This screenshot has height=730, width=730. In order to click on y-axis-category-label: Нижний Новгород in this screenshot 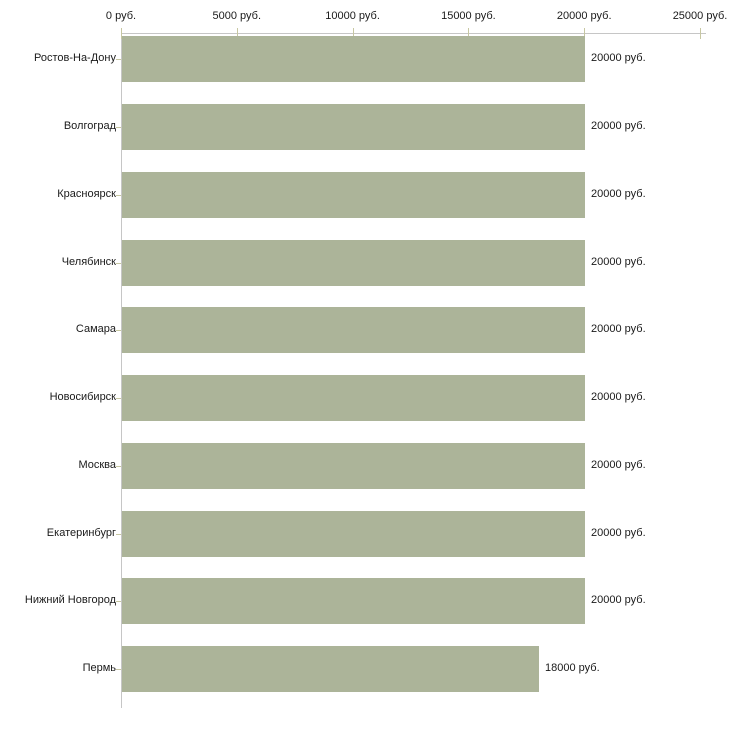, I will do `click(70, 600)`.